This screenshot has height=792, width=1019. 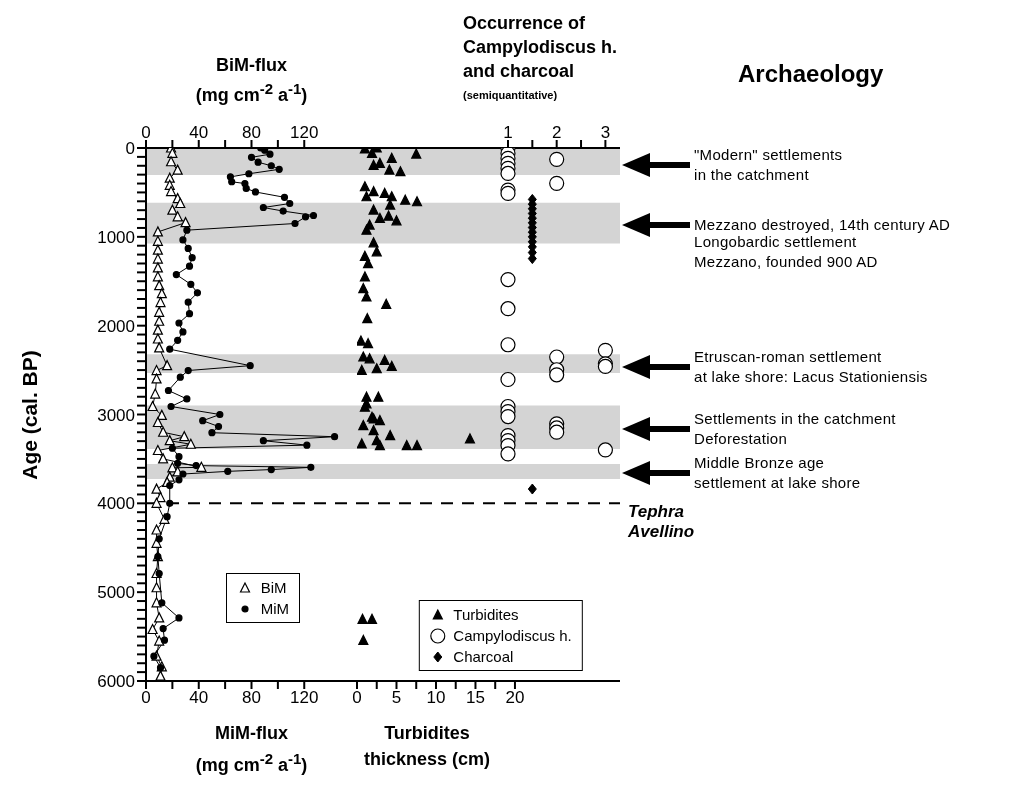 I want to click on x2-tick-label: 1, so click(x=508, y=132).